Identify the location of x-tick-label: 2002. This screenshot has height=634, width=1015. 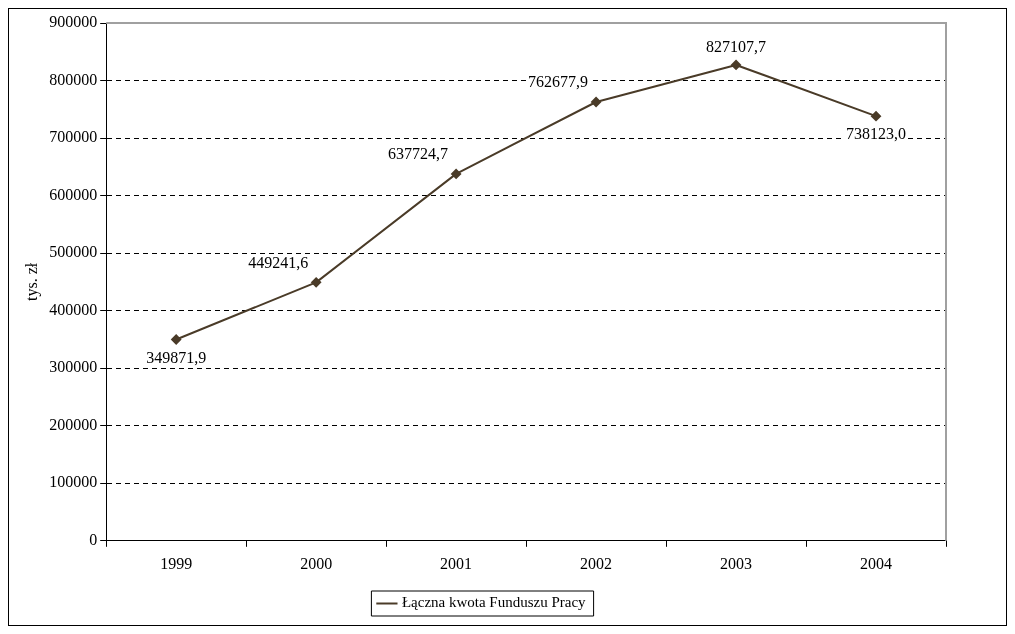
(596, 563).